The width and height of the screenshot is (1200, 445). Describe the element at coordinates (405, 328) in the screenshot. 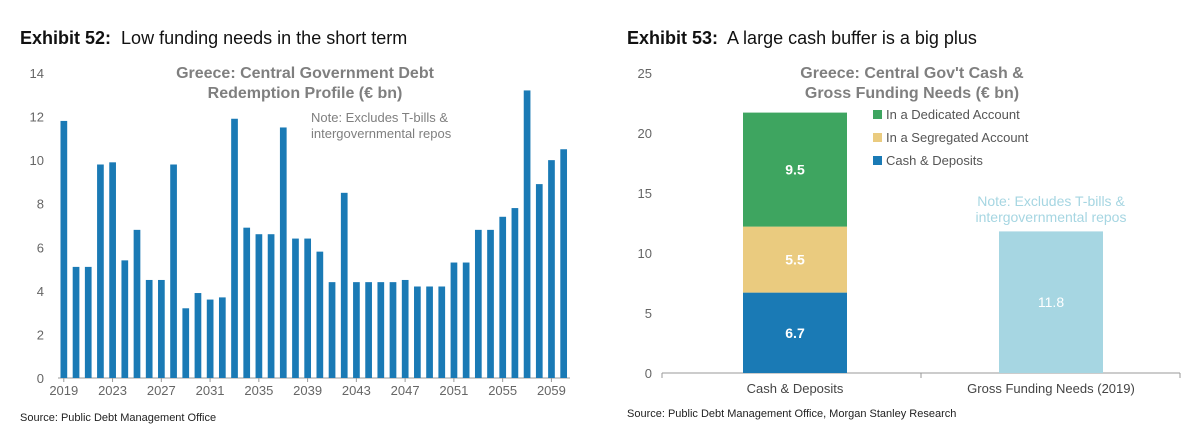

I see `bar-2047` at that location.